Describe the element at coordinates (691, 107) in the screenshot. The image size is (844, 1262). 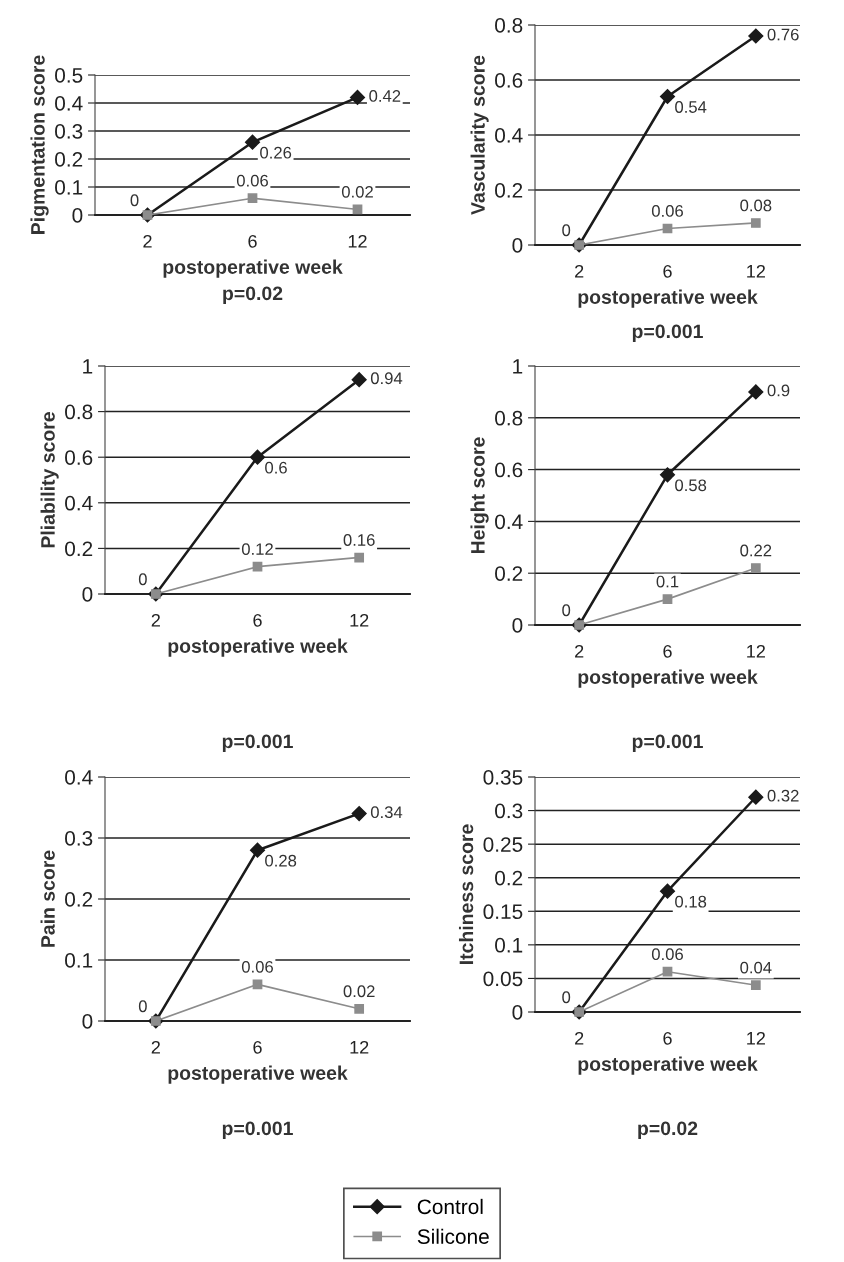
I see `data-label: 0.54` at that location.